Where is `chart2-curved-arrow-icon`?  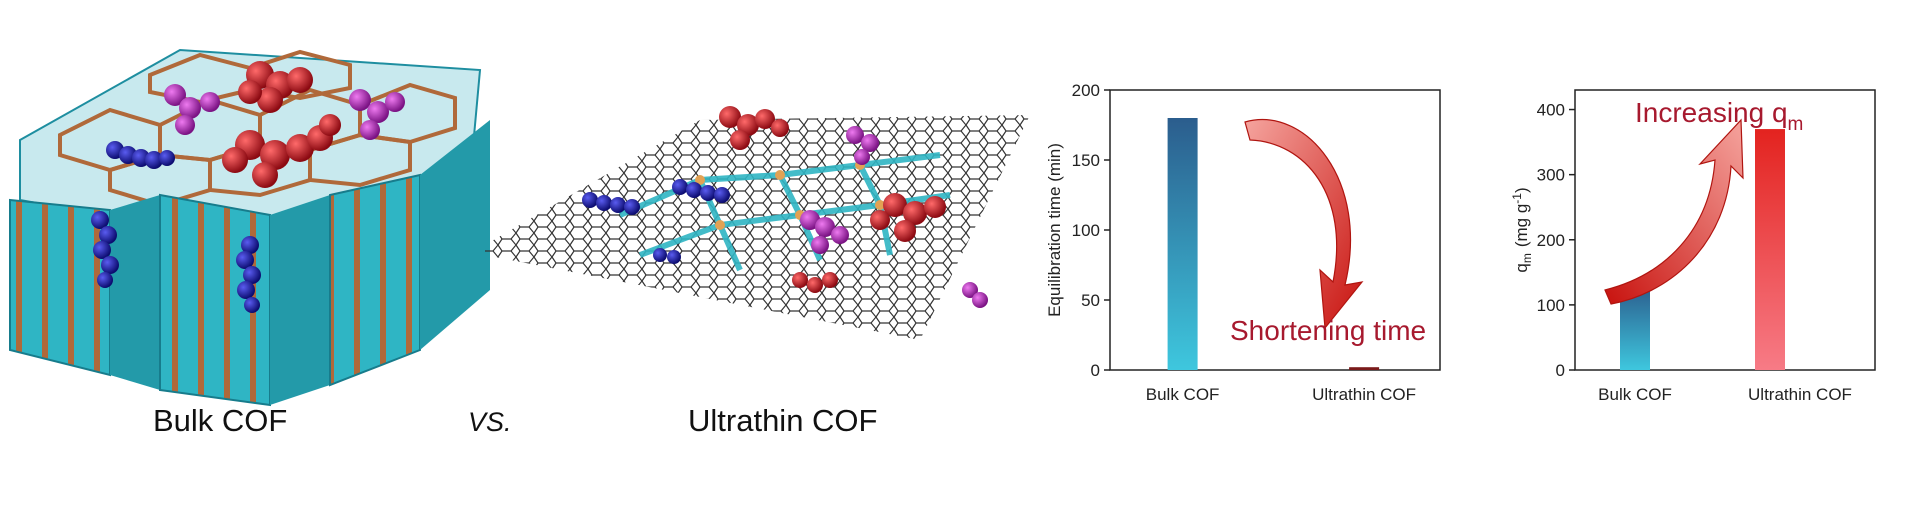 chart2-curved-arrow-icon is located at coordinates (1674, 211).